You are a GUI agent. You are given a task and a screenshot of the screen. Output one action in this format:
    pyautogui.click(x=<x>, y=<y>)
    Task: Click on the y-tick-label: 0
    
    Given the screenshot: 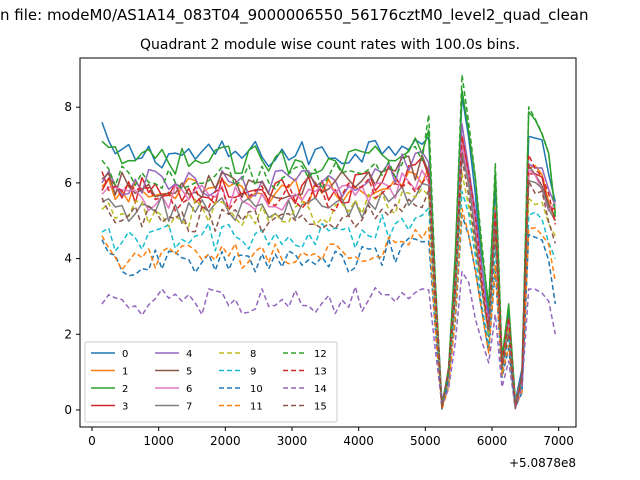 What is the action you would take?
    pyautogui.click(x=68, y=410)
    